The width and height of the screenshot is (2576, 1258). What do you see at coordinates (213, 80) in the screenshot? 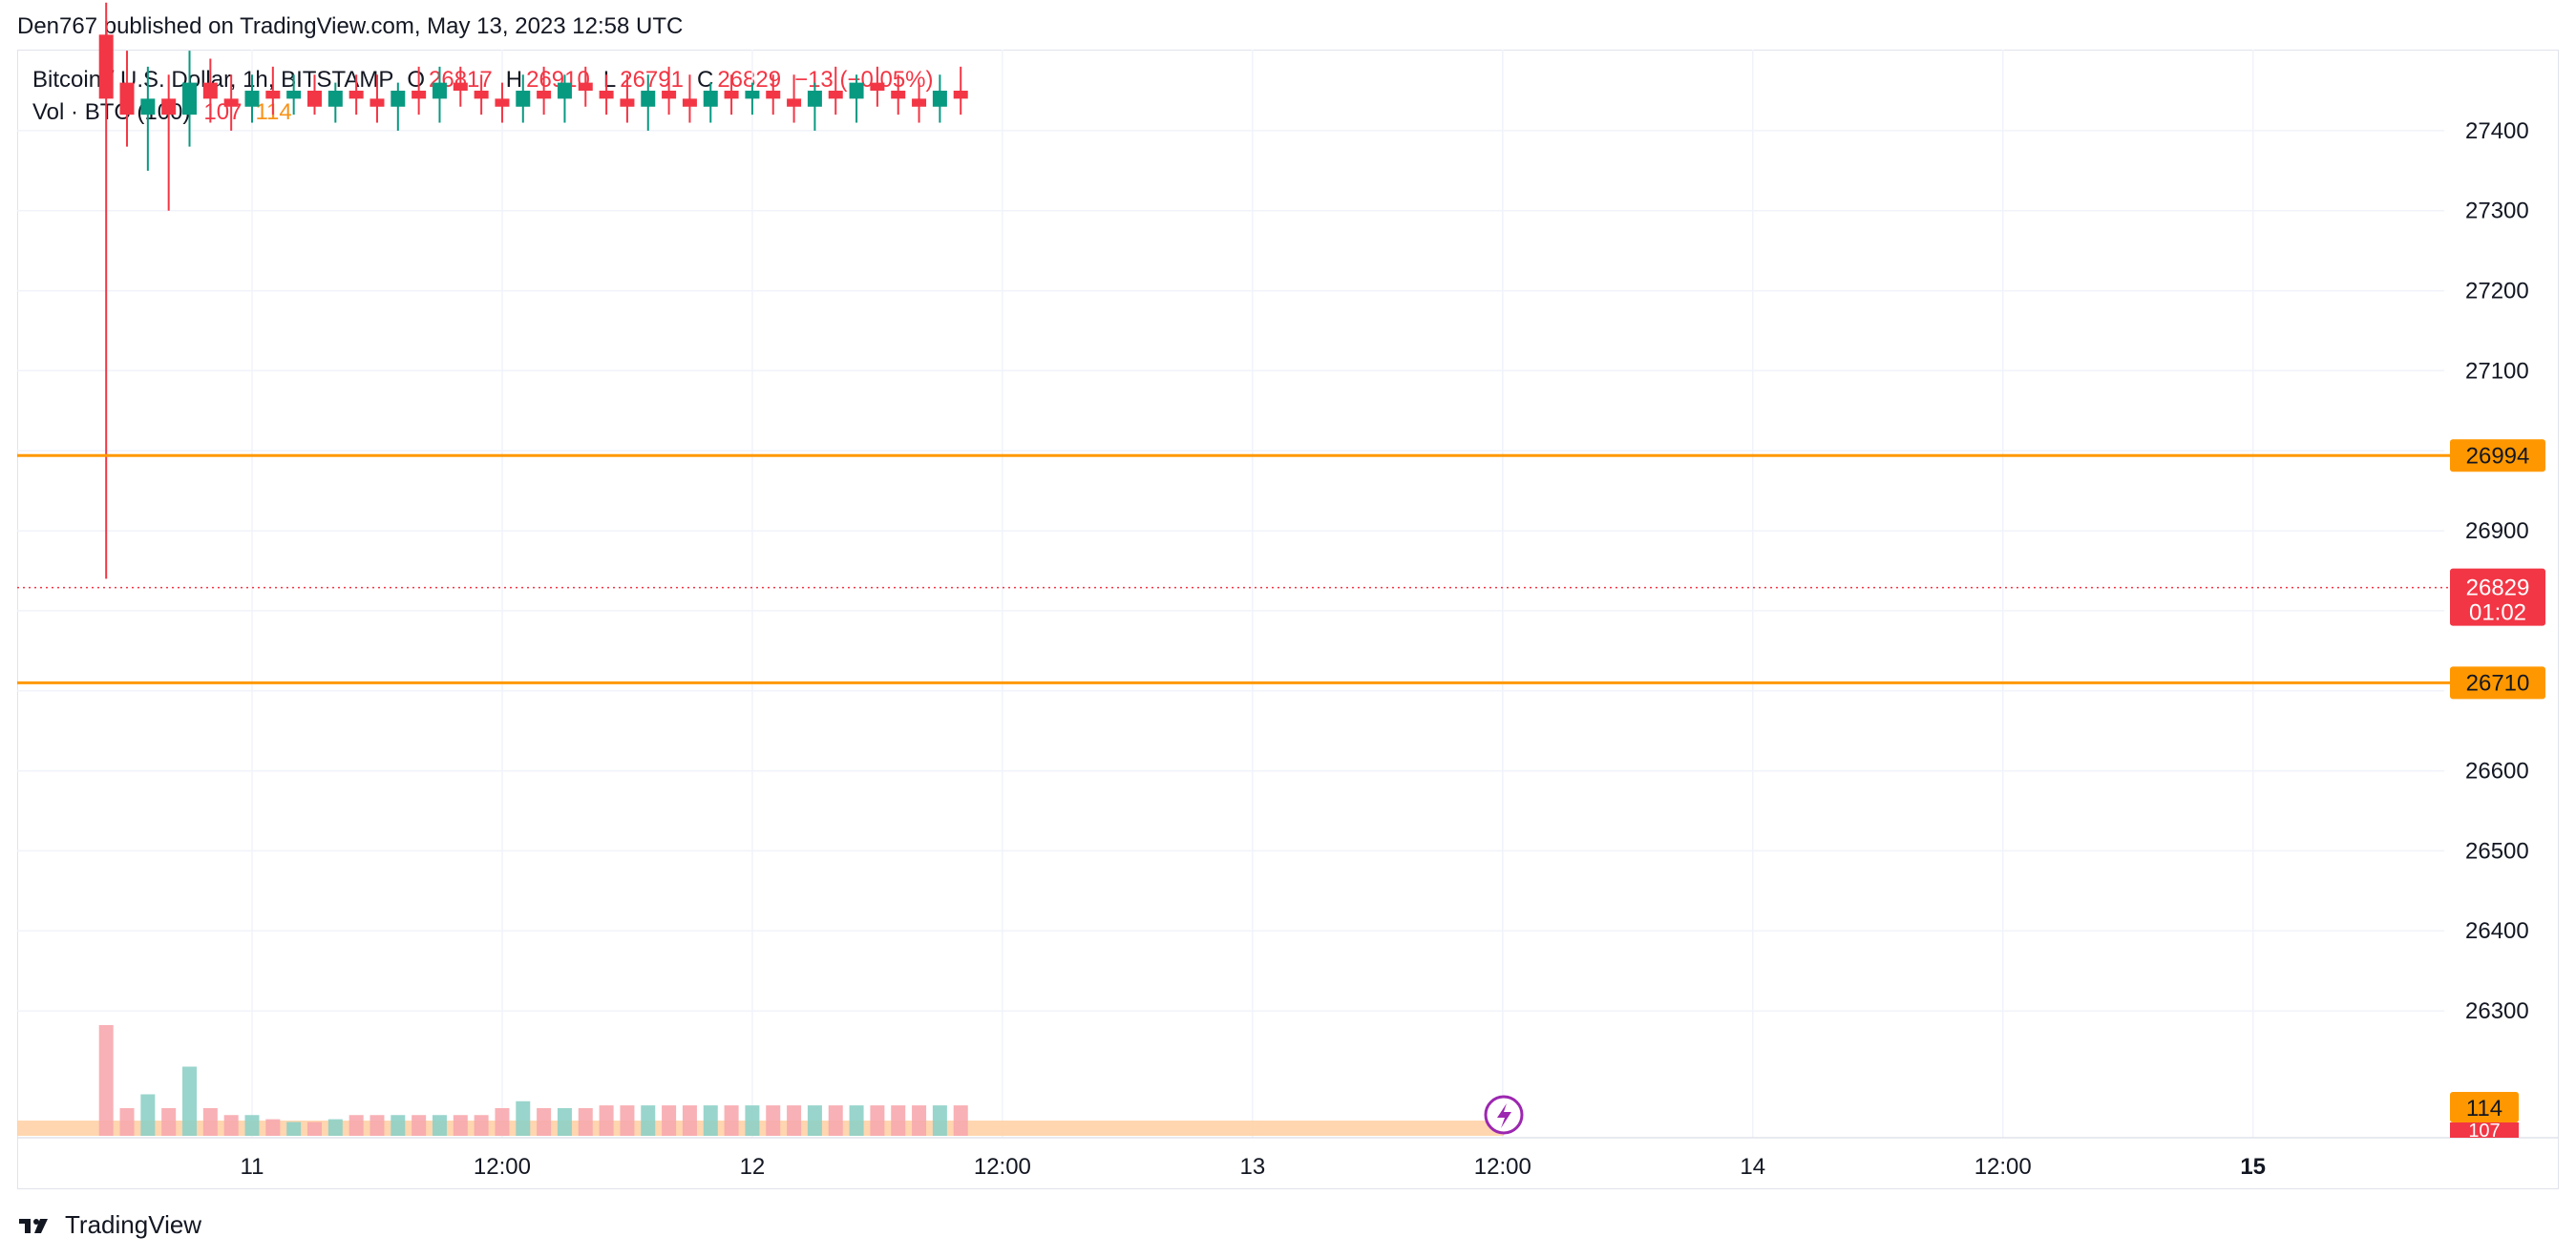
I see `symbol-name: Bitcoin / U.S. Dollar, 1h, BITSTAMP` at bounding box center [213, 80].